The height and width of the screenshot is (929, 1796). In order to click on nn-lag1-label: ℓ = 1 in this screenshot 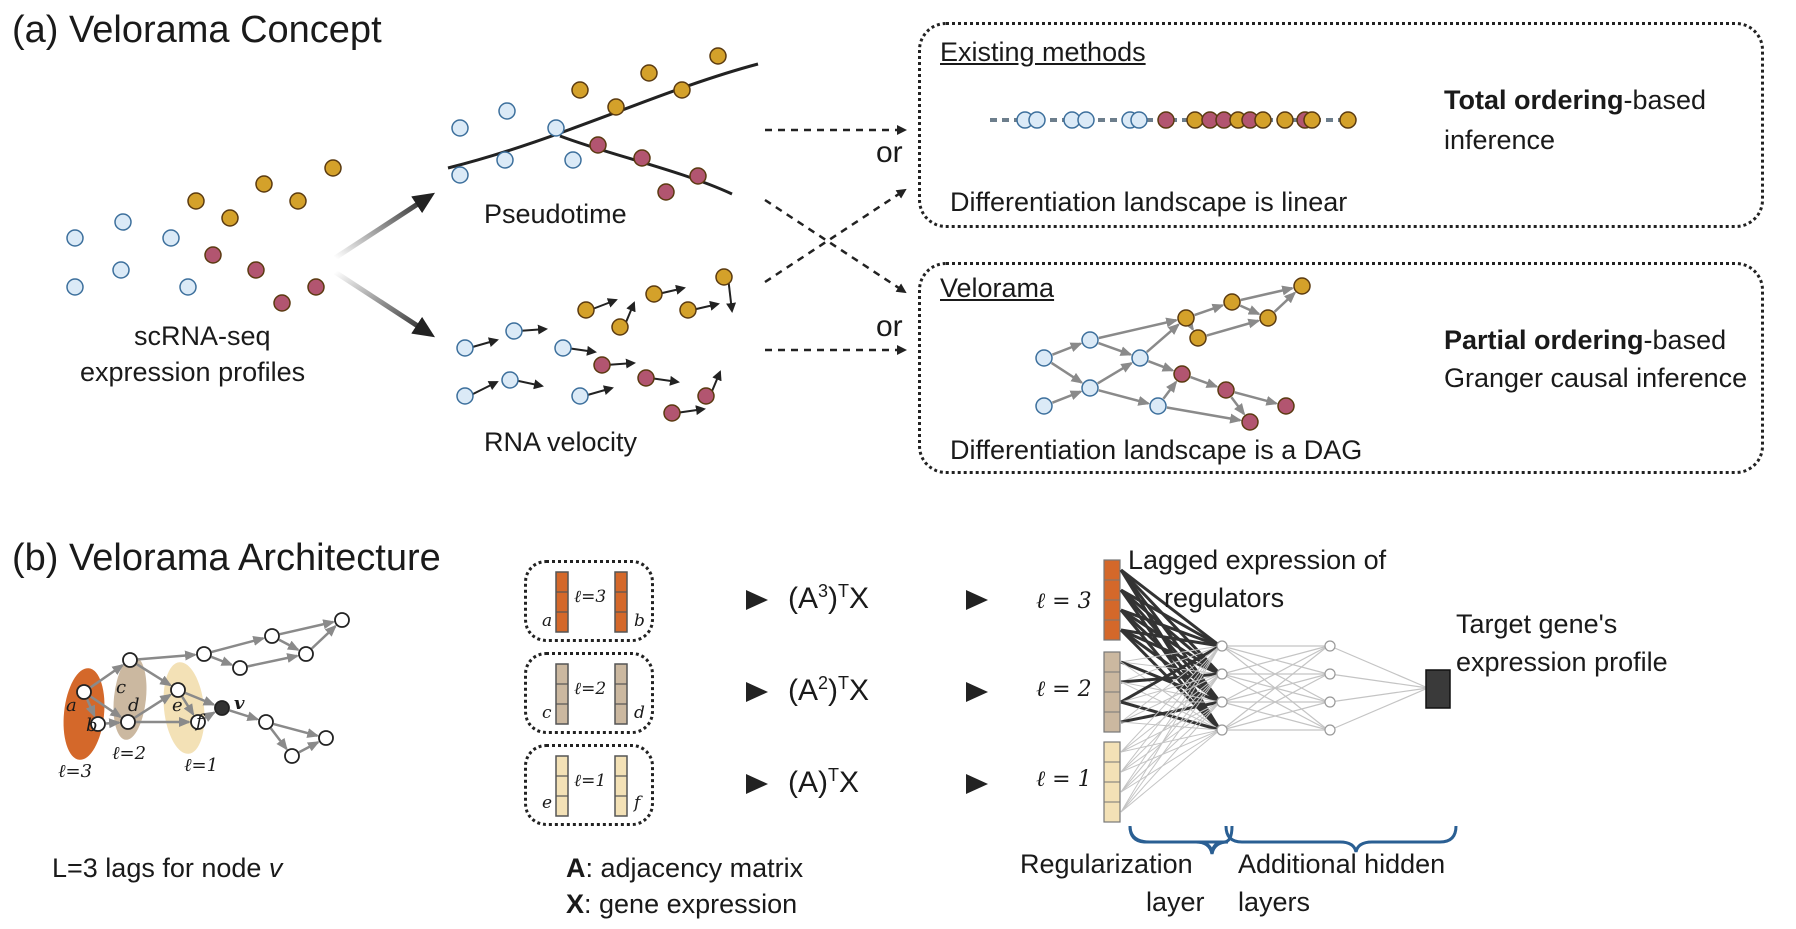, I will do `click(1064, 779)`.